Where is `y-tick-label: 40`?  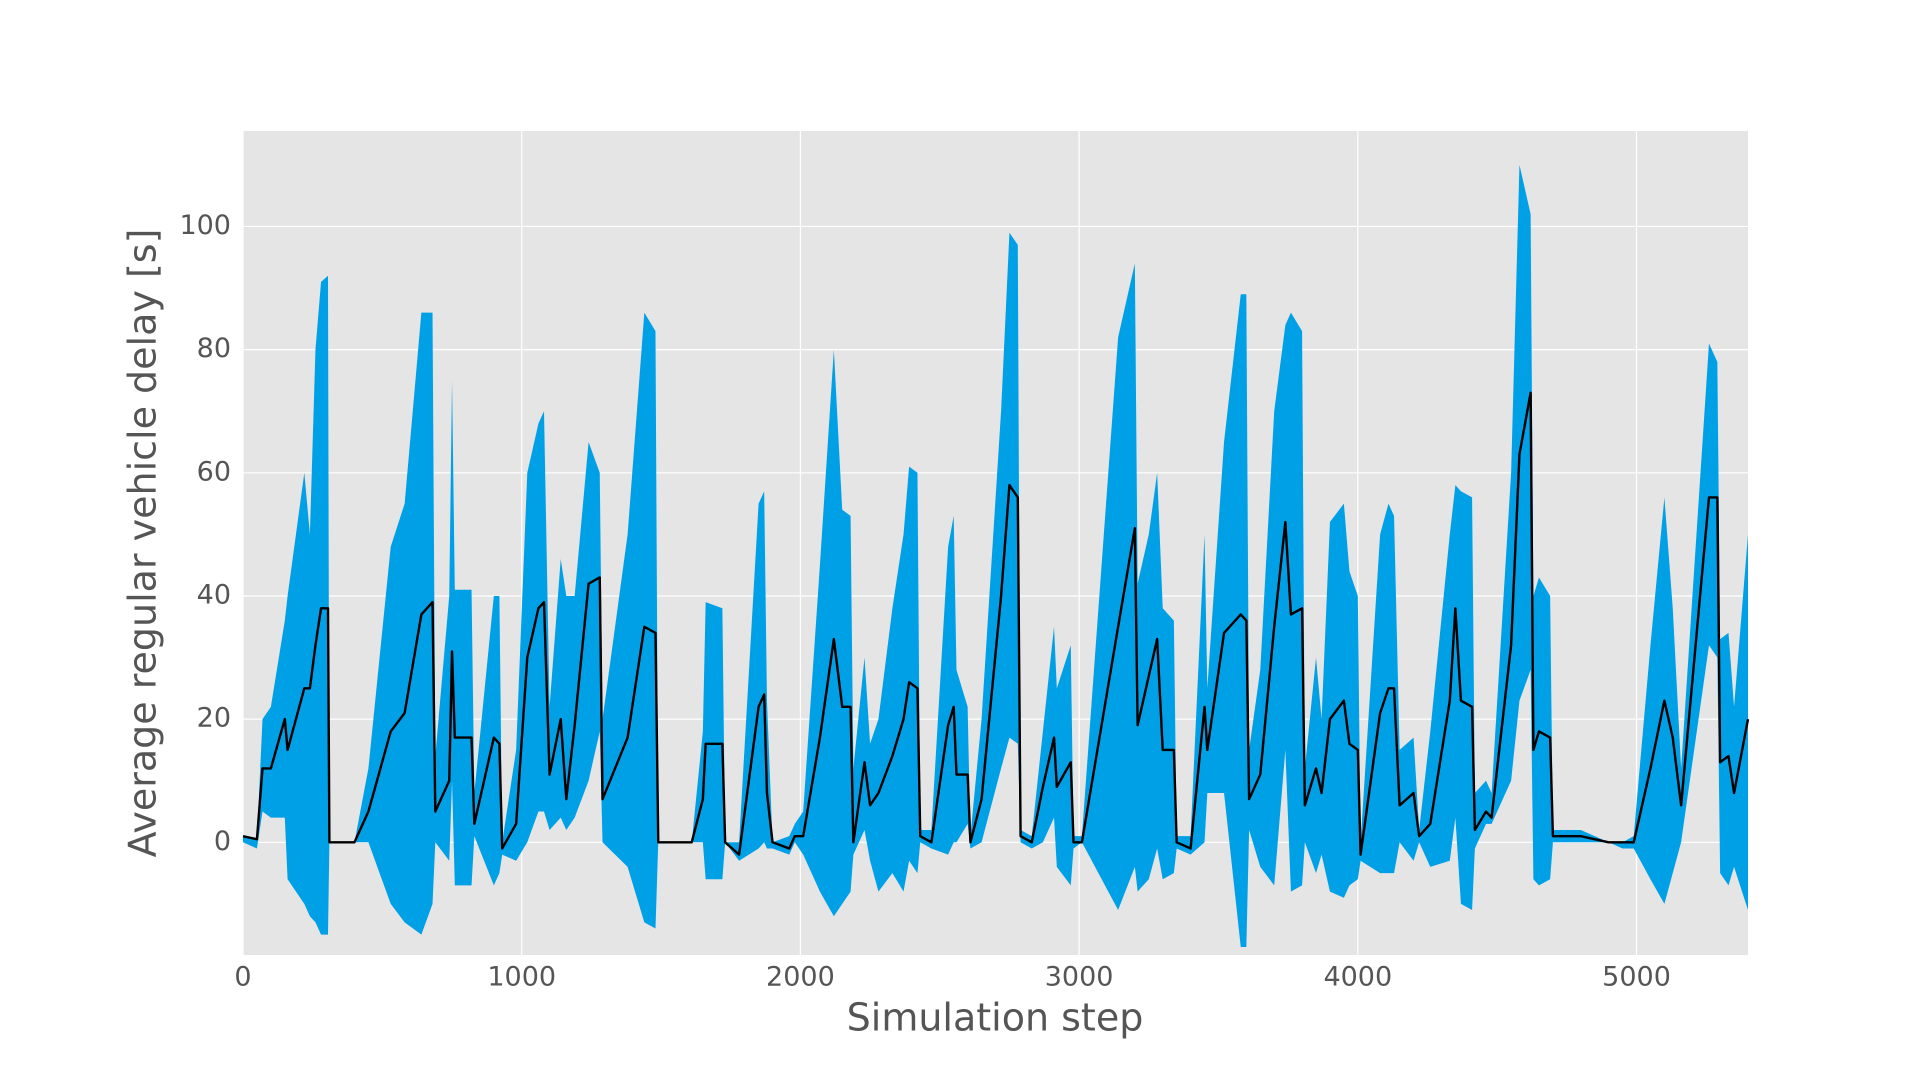 y-tick-label: 40 is located at coordinates (214, 594).